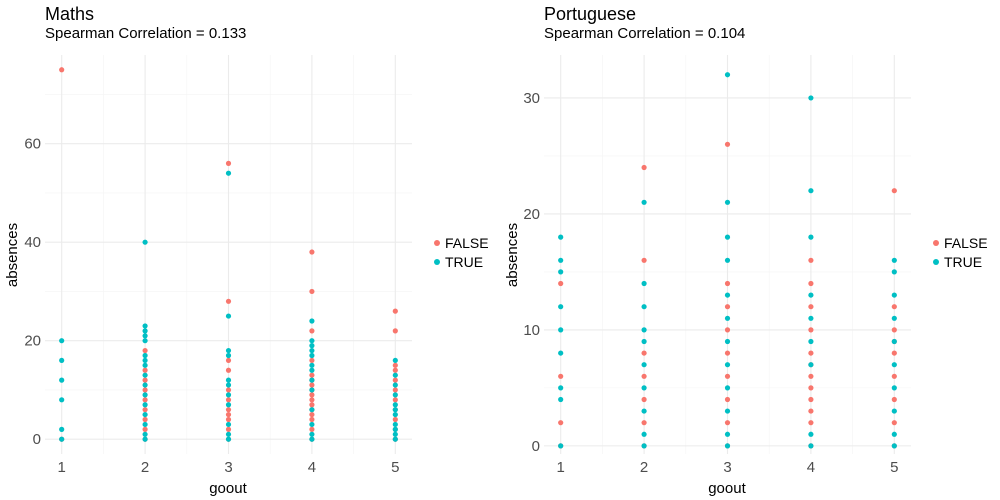  Describe the element at coordinates (437, 243) in the screenshot. I see `maths-legend-false-key` at that location.